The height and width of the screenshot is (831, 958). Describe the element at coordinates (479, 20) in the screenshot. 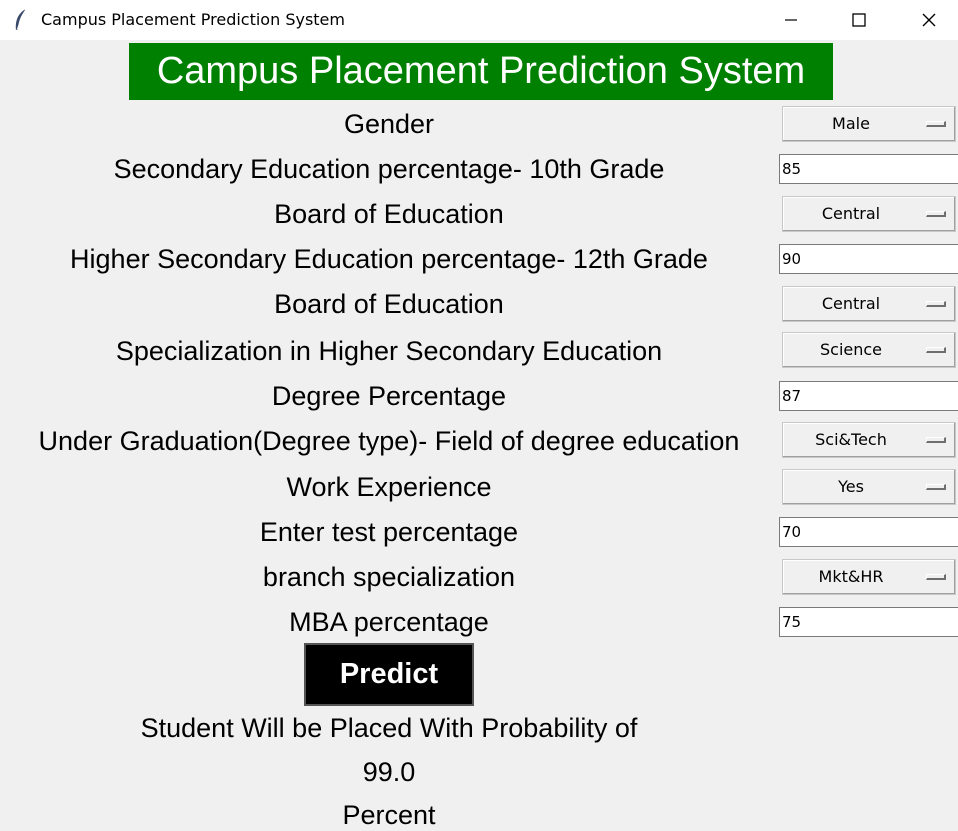

I see `window-titlebar: Campus Placement Prediction System` at that location.